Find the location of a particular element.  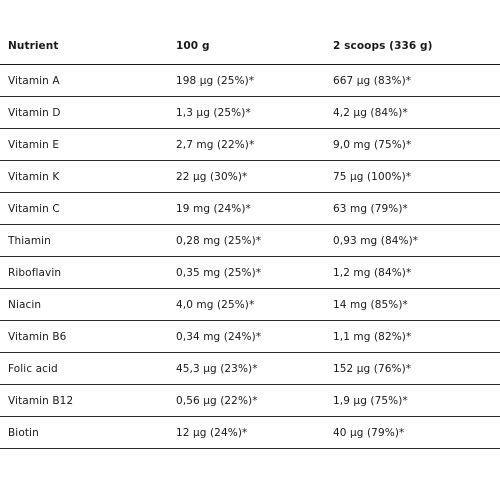

table-row: Riboflavin 0,35 mg (25%)* 1,2 mg (84%)* is located at coordinates (250, 273).